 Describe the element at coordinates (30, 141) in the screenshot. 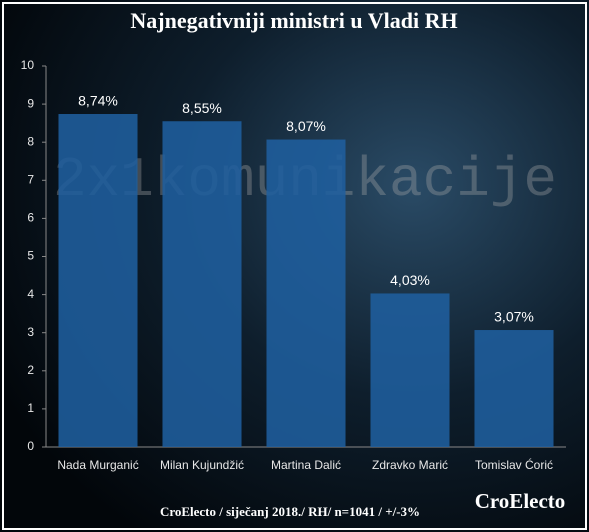

I see `y-tick-label: 8` at that location.